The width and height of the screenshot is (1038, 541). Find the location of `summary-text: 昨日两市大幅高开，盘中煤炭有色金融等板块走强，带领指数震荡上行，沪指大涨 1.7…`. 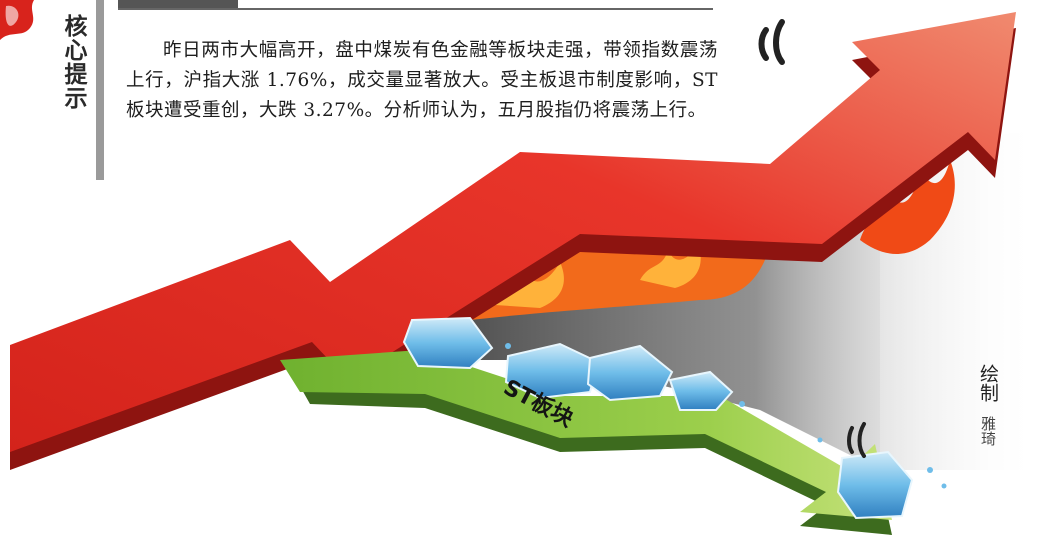

summary-text: 昨日两市大幅高开，盘中煤炭有色金融等板块走强，带领指数震荡上行，沪指大涨 1.7… is located at coordinates (422, 80).